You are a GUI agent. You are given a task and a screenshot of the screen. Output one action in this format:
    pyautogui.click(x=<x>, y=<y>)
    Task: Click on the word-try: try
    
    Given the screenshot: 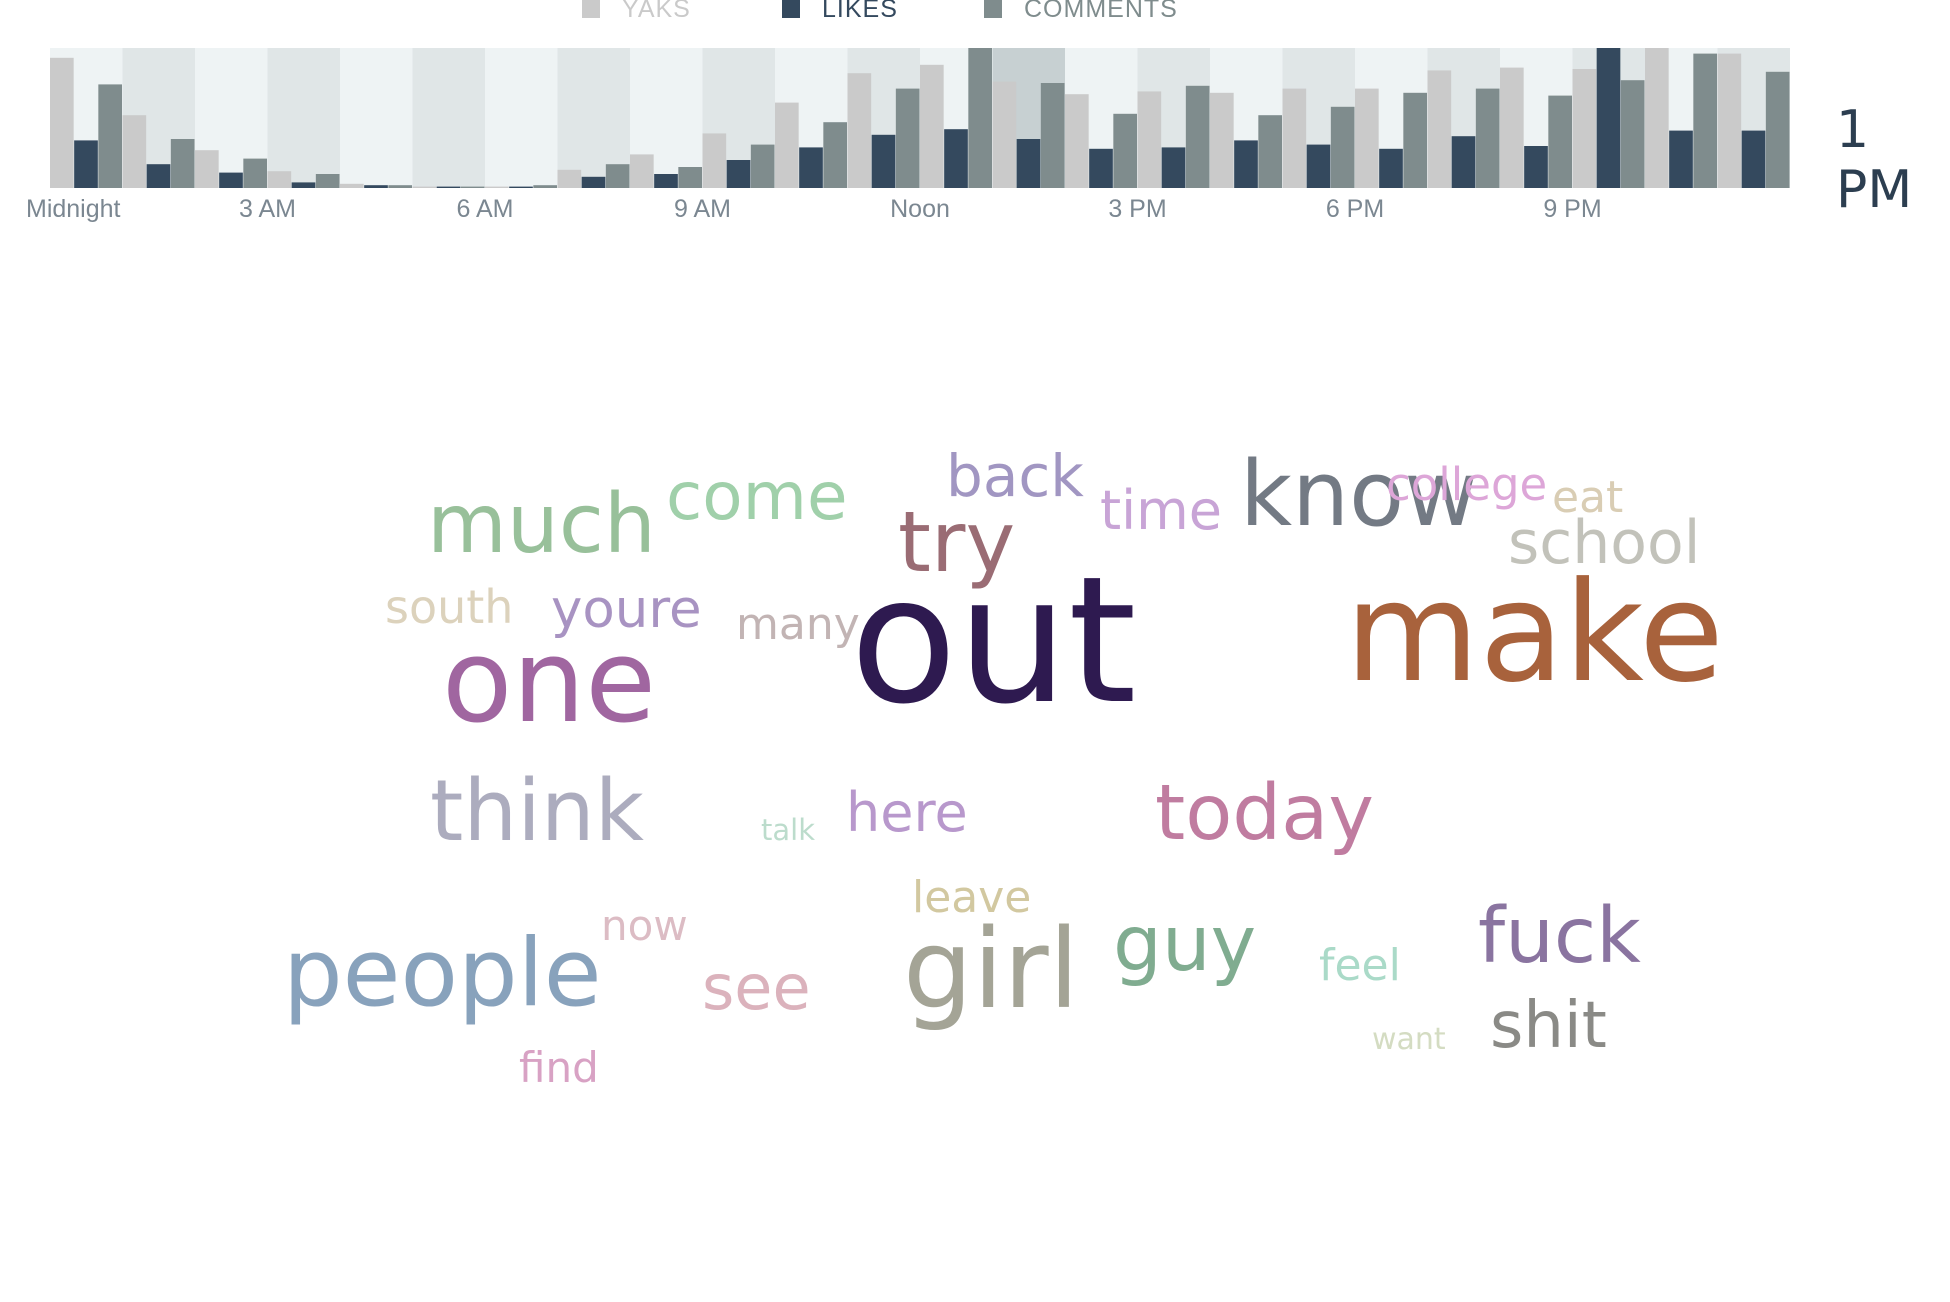 What is the action you would take?
    pyautogui.click(x=957, y=542)
    